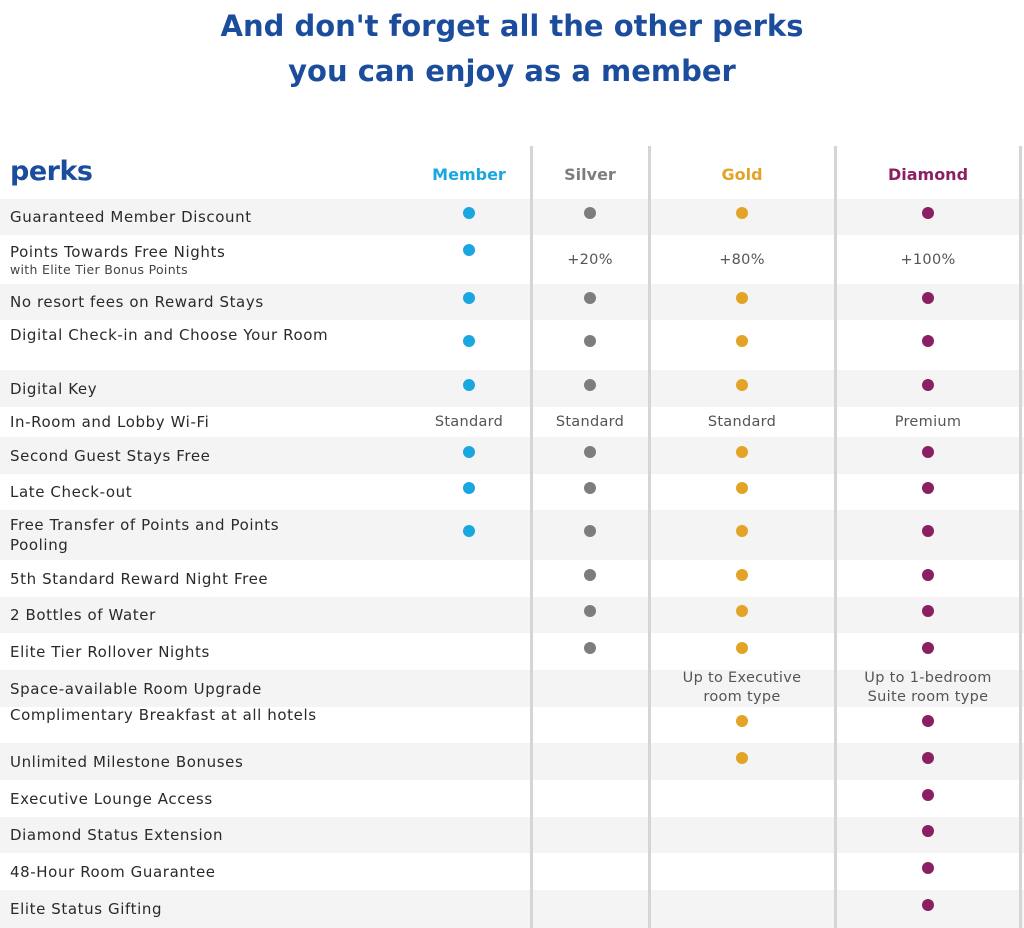 This screenshot has width=1024, height=928. What do you see at coordinates (127, 762) in the screenshot?
I see `perk-name: Unlimited Milestone Bonuses` at bounding box center [127, 762].